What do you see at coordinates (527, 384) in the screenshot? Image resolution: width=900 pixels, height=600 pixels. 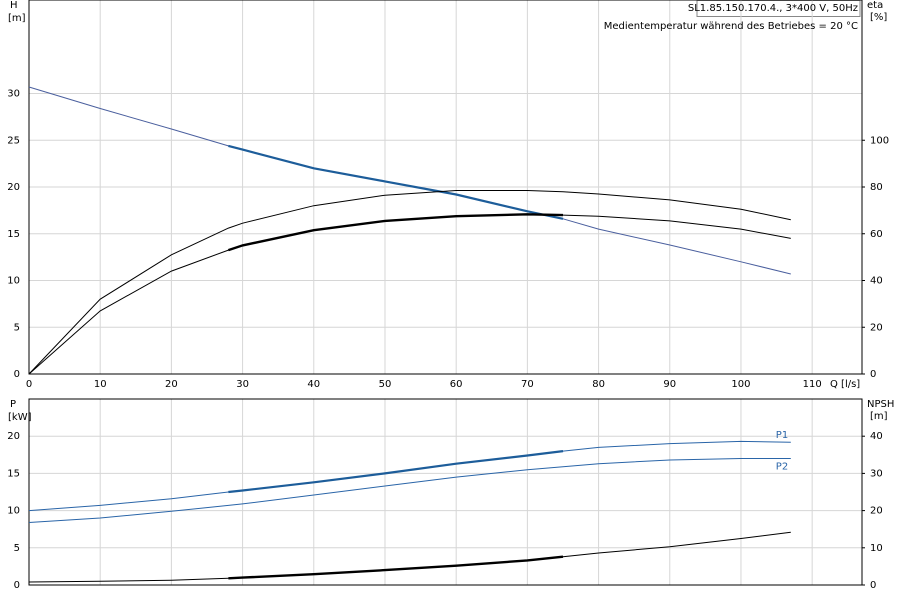 I see `x-tick-label: 70` at bounding box center [527, 384].